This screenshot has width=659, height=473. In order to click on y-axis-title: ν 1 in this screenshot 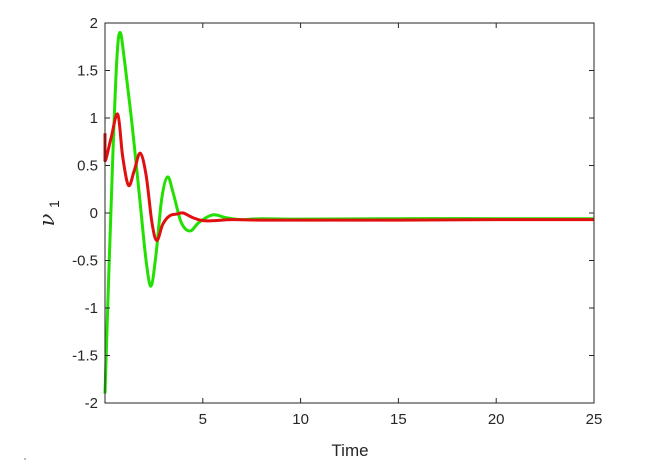, I will do `click(48, 213)`.